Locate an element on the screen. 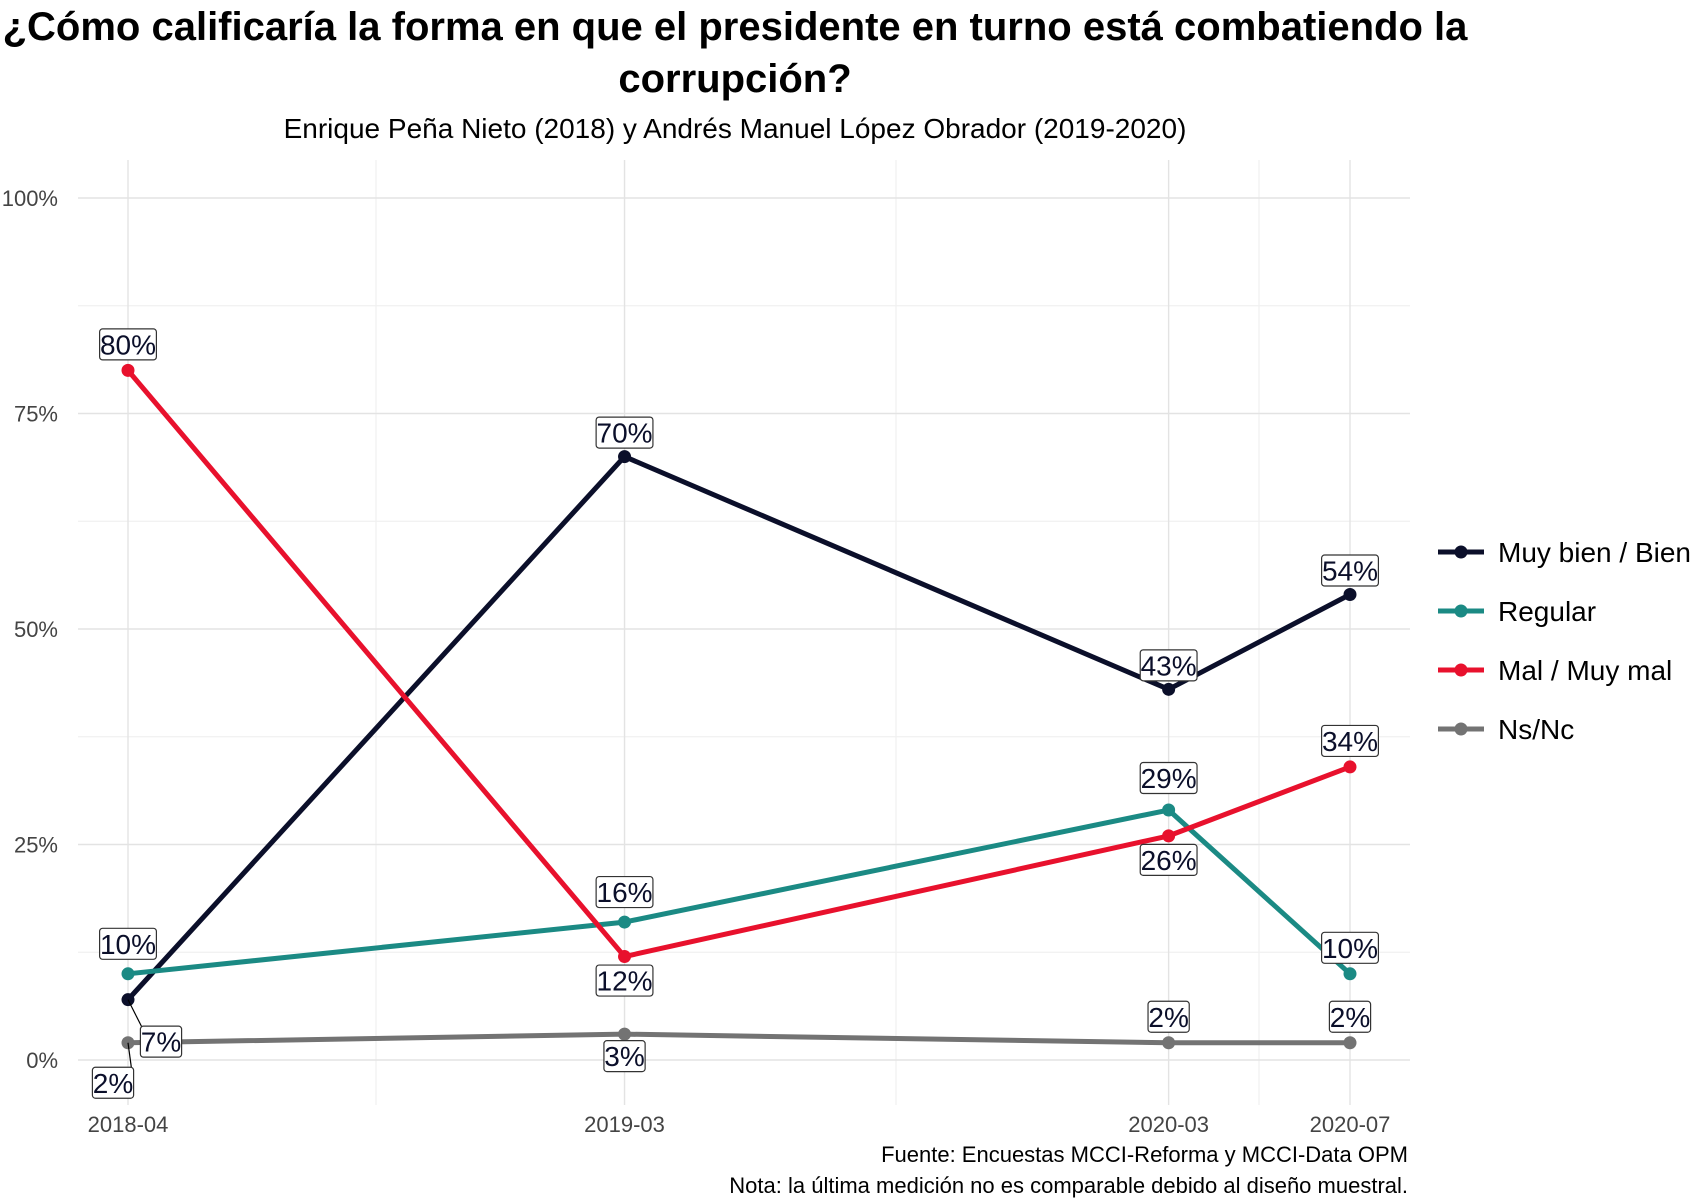 This screenshot has height=1200, width=1700. data-label: 12% is located at coordinates (624, 980).